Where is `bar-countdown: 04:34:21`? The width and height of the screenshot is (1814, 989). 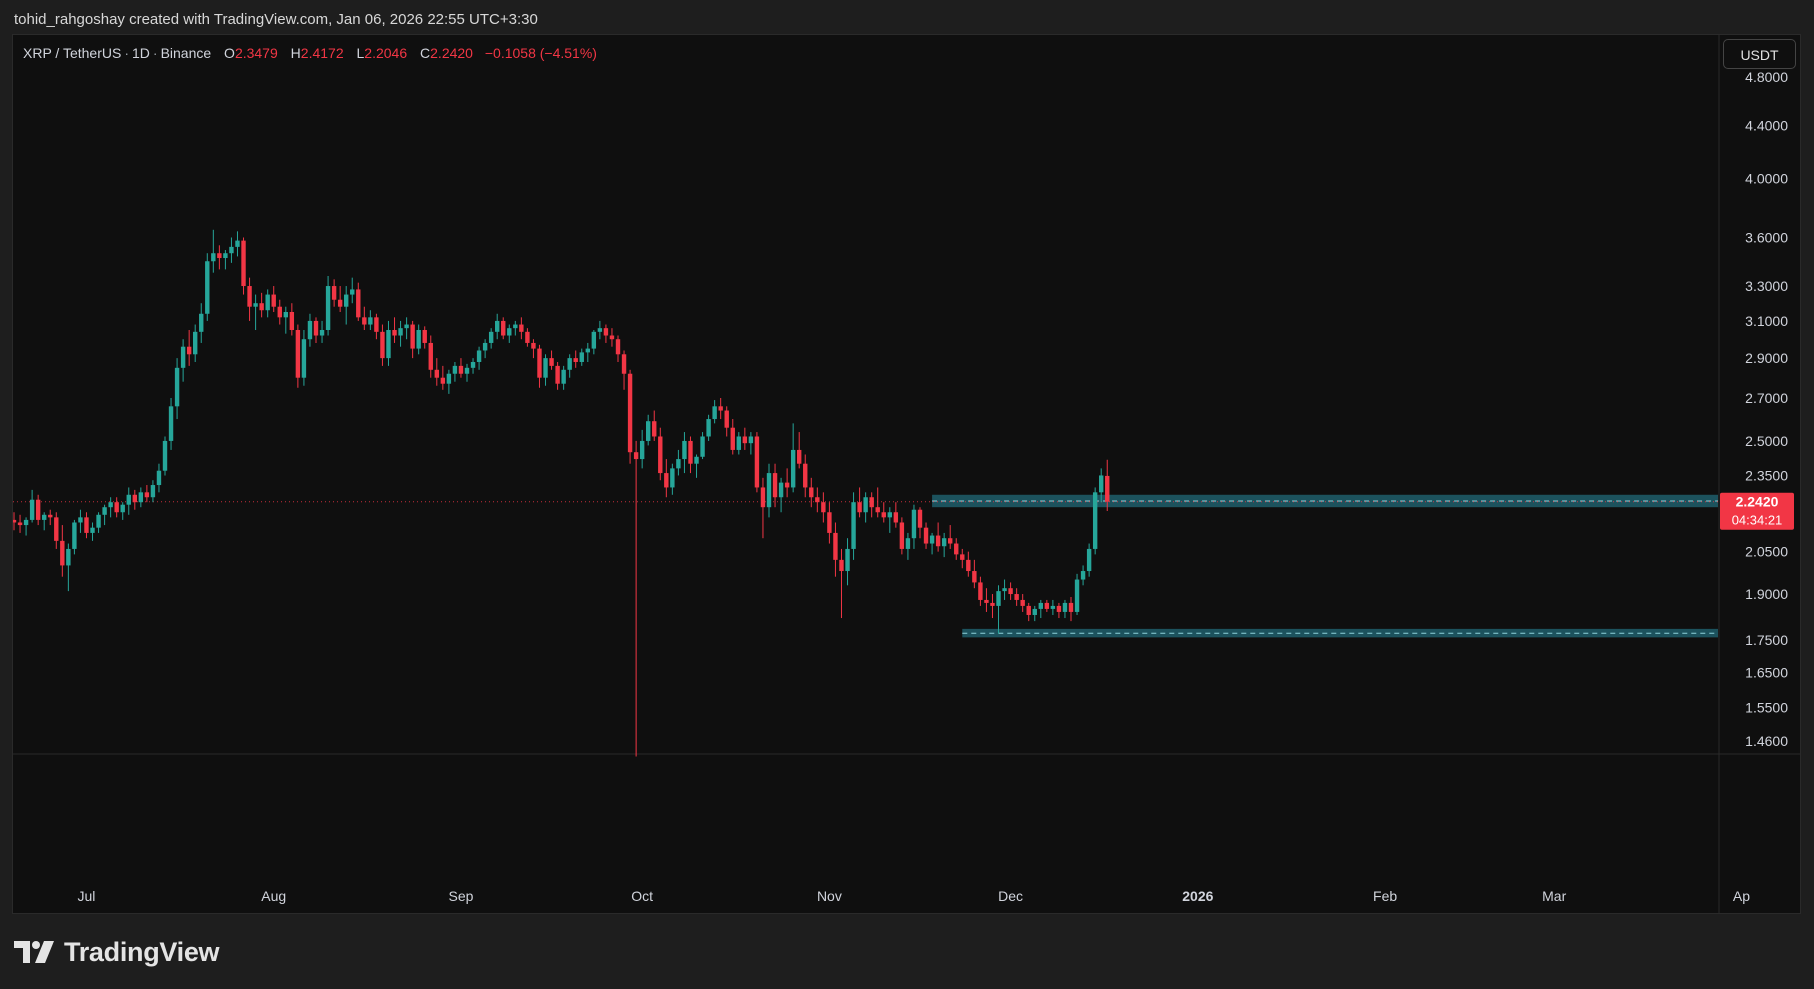
bar-countdown: 04:34:21 is located at coordinates (1757, 520).